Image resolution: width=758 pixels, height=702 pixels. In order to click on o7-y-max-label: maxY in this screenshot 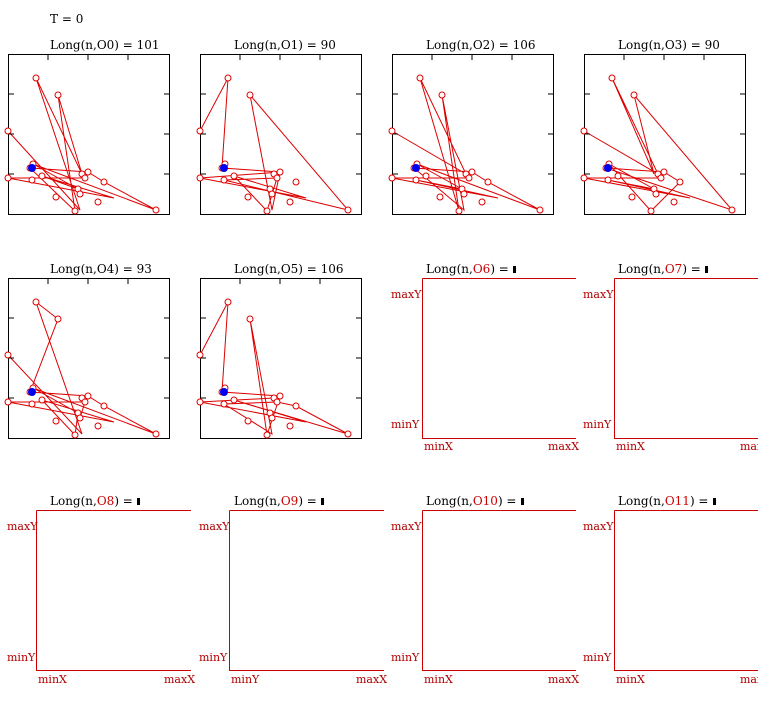, I will do `click(598, 294)`.